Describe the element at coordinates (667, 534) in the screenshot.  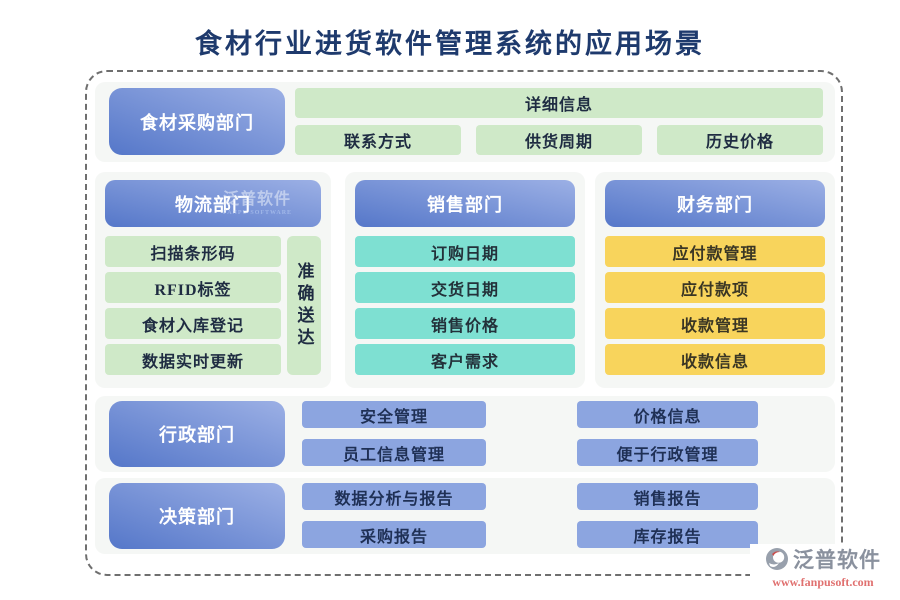
I see `decision-item: 库存报告` at that location.